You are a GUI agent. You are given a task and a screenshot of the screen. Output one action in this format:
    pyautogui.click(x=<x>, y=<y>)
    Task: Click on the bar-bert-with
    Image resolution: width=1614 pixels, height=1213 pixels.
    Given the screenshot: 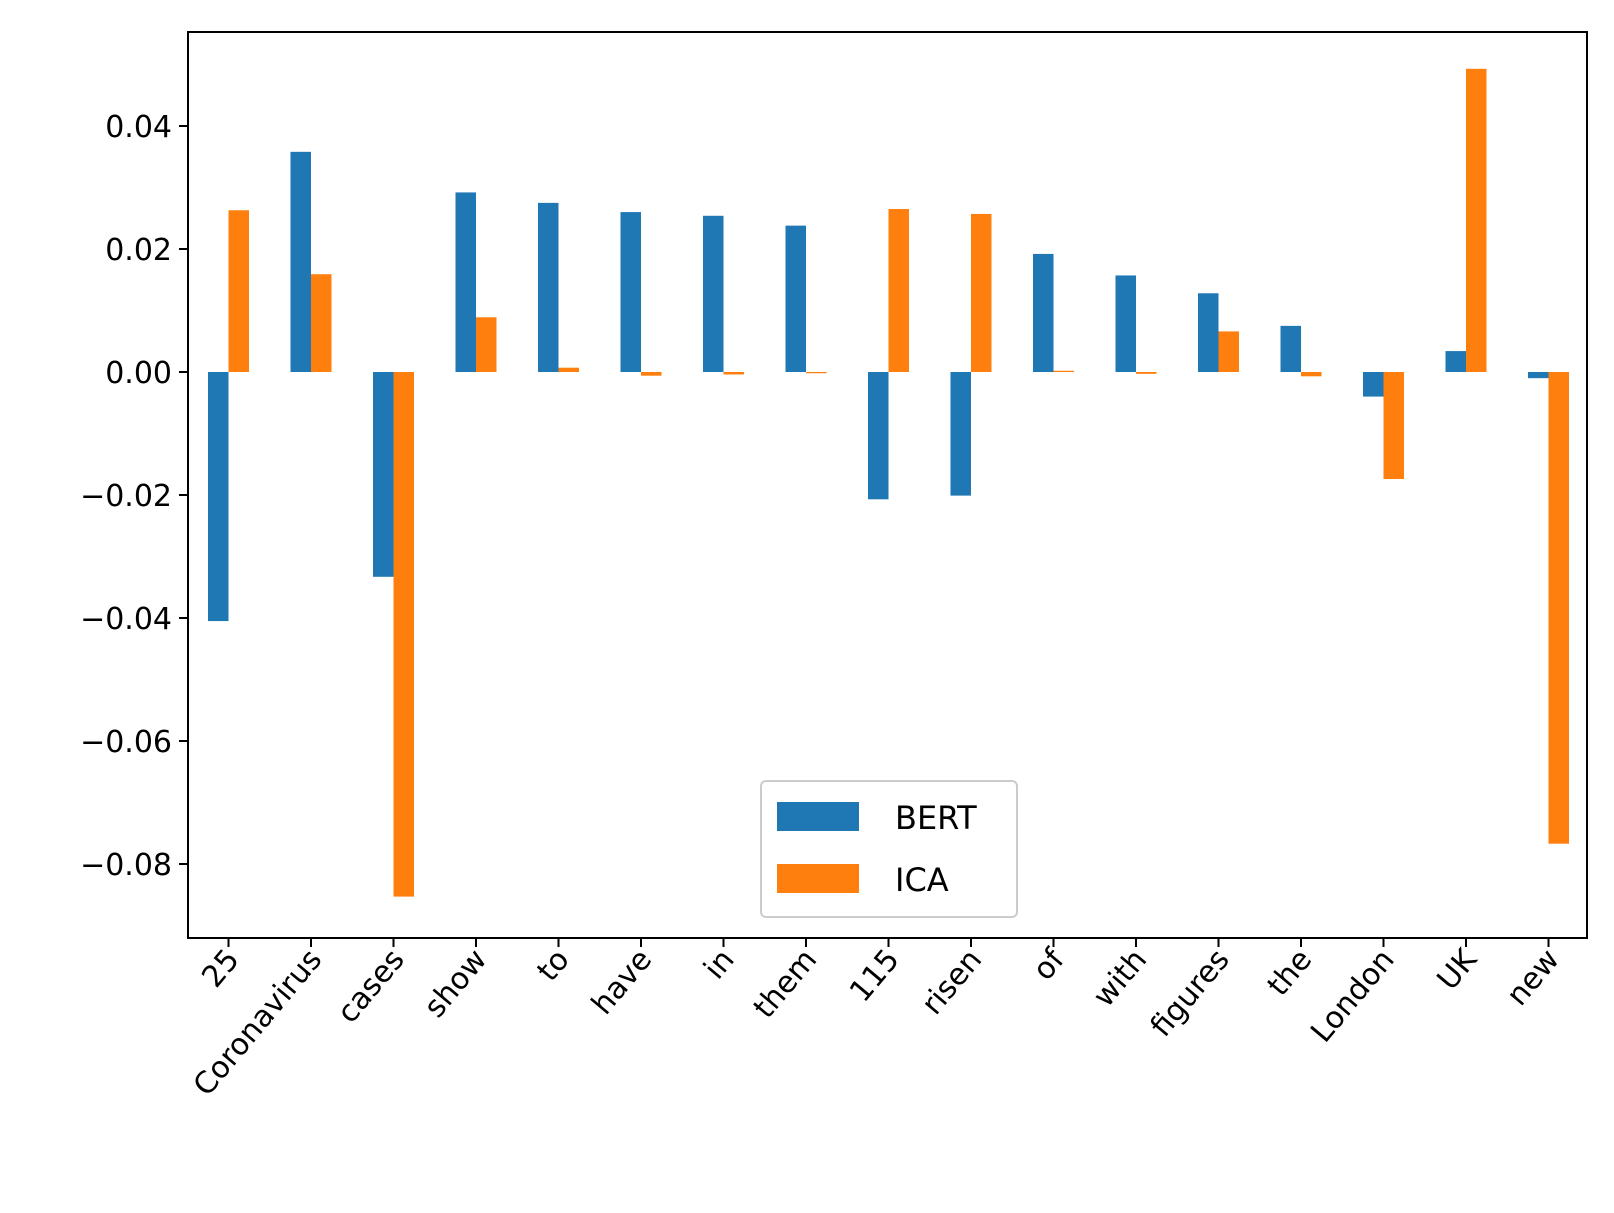 What is the action you would take?
    pyautogui.click(x=1125, y=323)
    